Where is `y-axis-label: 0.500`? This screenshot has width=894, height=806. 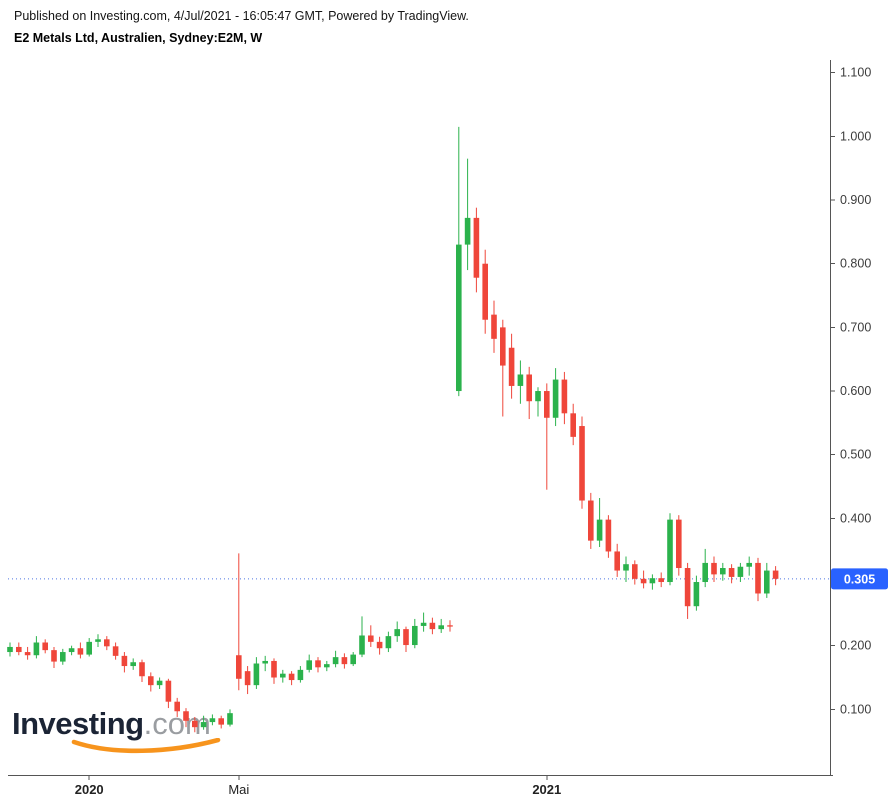 y-axis-label: 0.500 is located at coordinates (855, 455).